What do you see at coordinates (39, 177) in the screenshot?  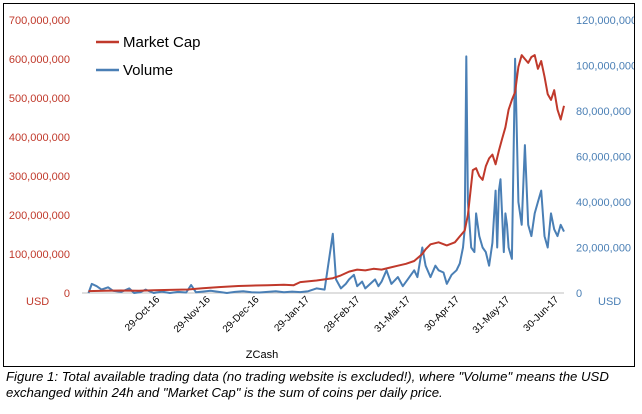 I see `left-tick-label: 300,000,000` at bounding box center [39, 177].